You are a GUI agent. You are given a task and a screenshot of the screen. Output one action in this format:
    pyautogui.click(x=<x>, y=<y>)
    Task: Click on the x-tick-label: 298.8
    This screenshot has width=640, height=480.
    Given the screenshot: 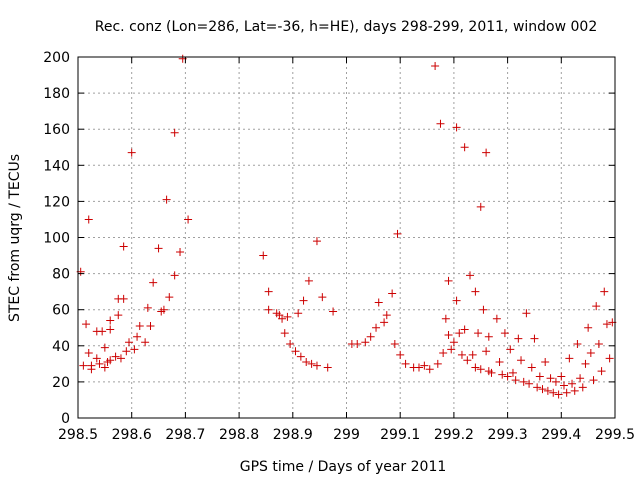 What is the action you would take?
    pyautogui.click(x=239, y=435)
    